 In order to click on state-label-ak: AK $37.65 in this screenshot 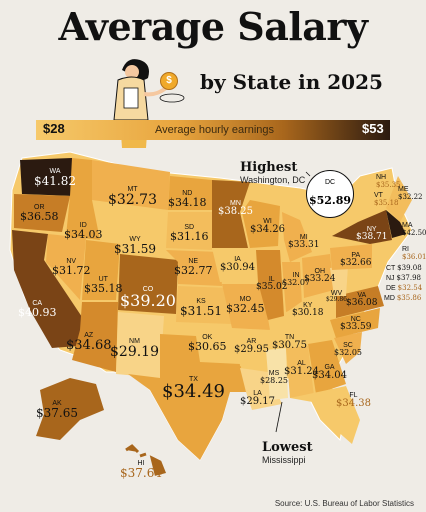, I will do `click(57, 410)`.